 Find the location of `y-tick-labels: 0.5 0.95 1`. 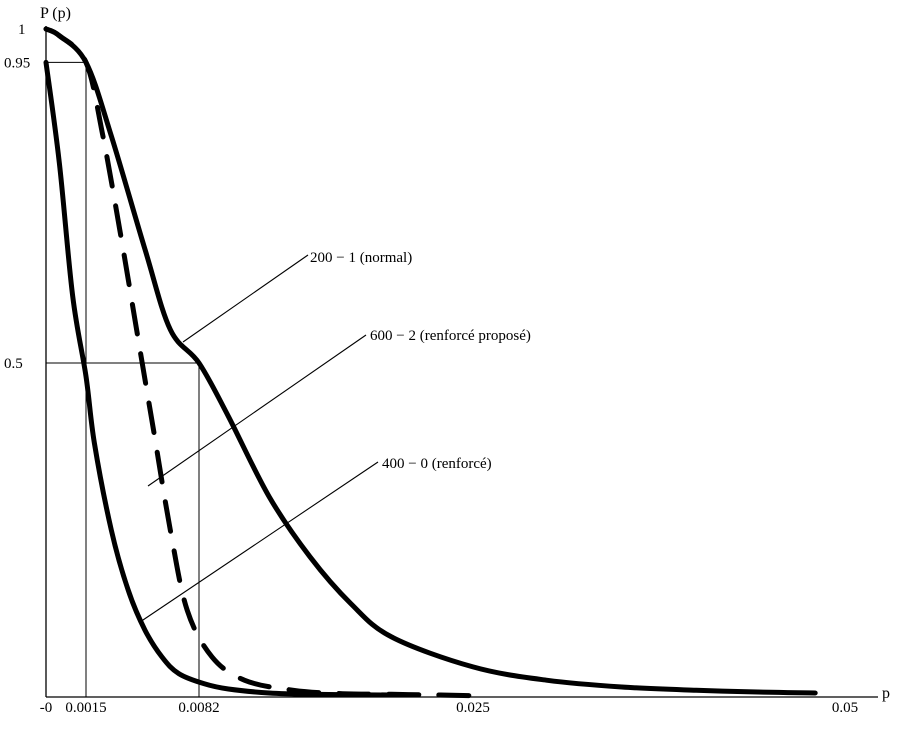

y-tick-labels: 0.5 0.95 1 is located at coordinates (17, 197).